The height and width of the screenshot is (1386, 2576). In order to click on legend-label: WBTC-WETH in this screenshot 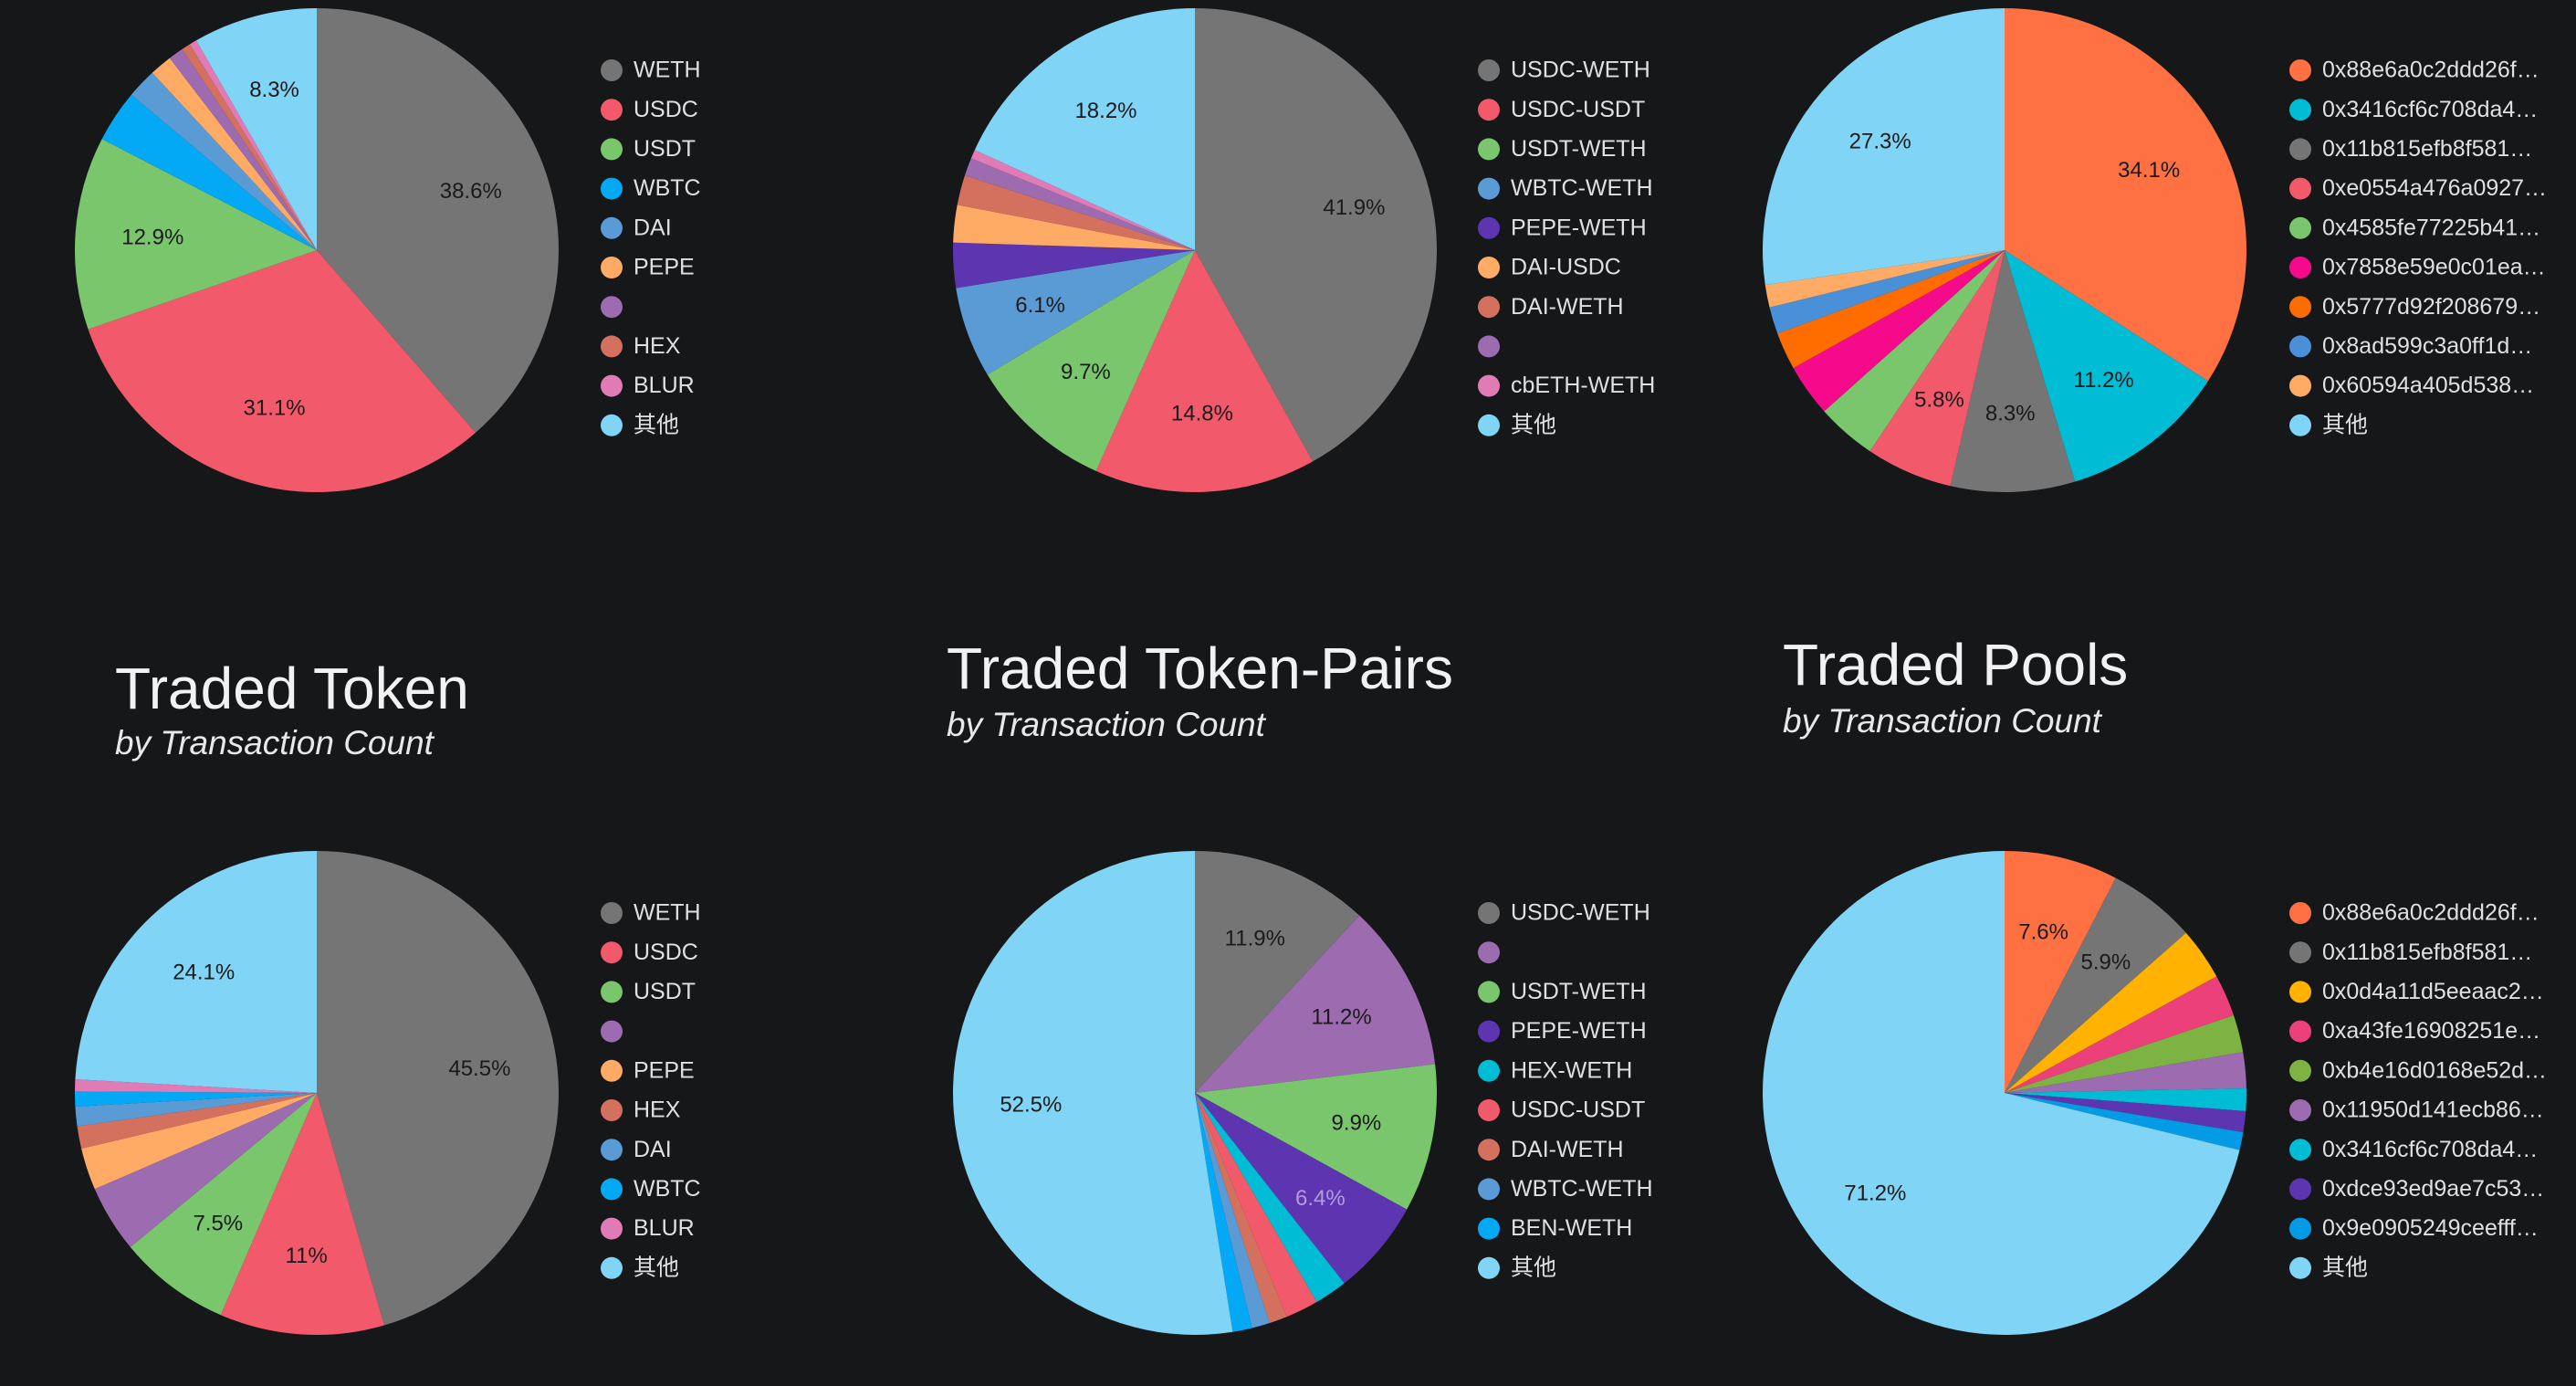, I will do `click(1582, 1189)`.